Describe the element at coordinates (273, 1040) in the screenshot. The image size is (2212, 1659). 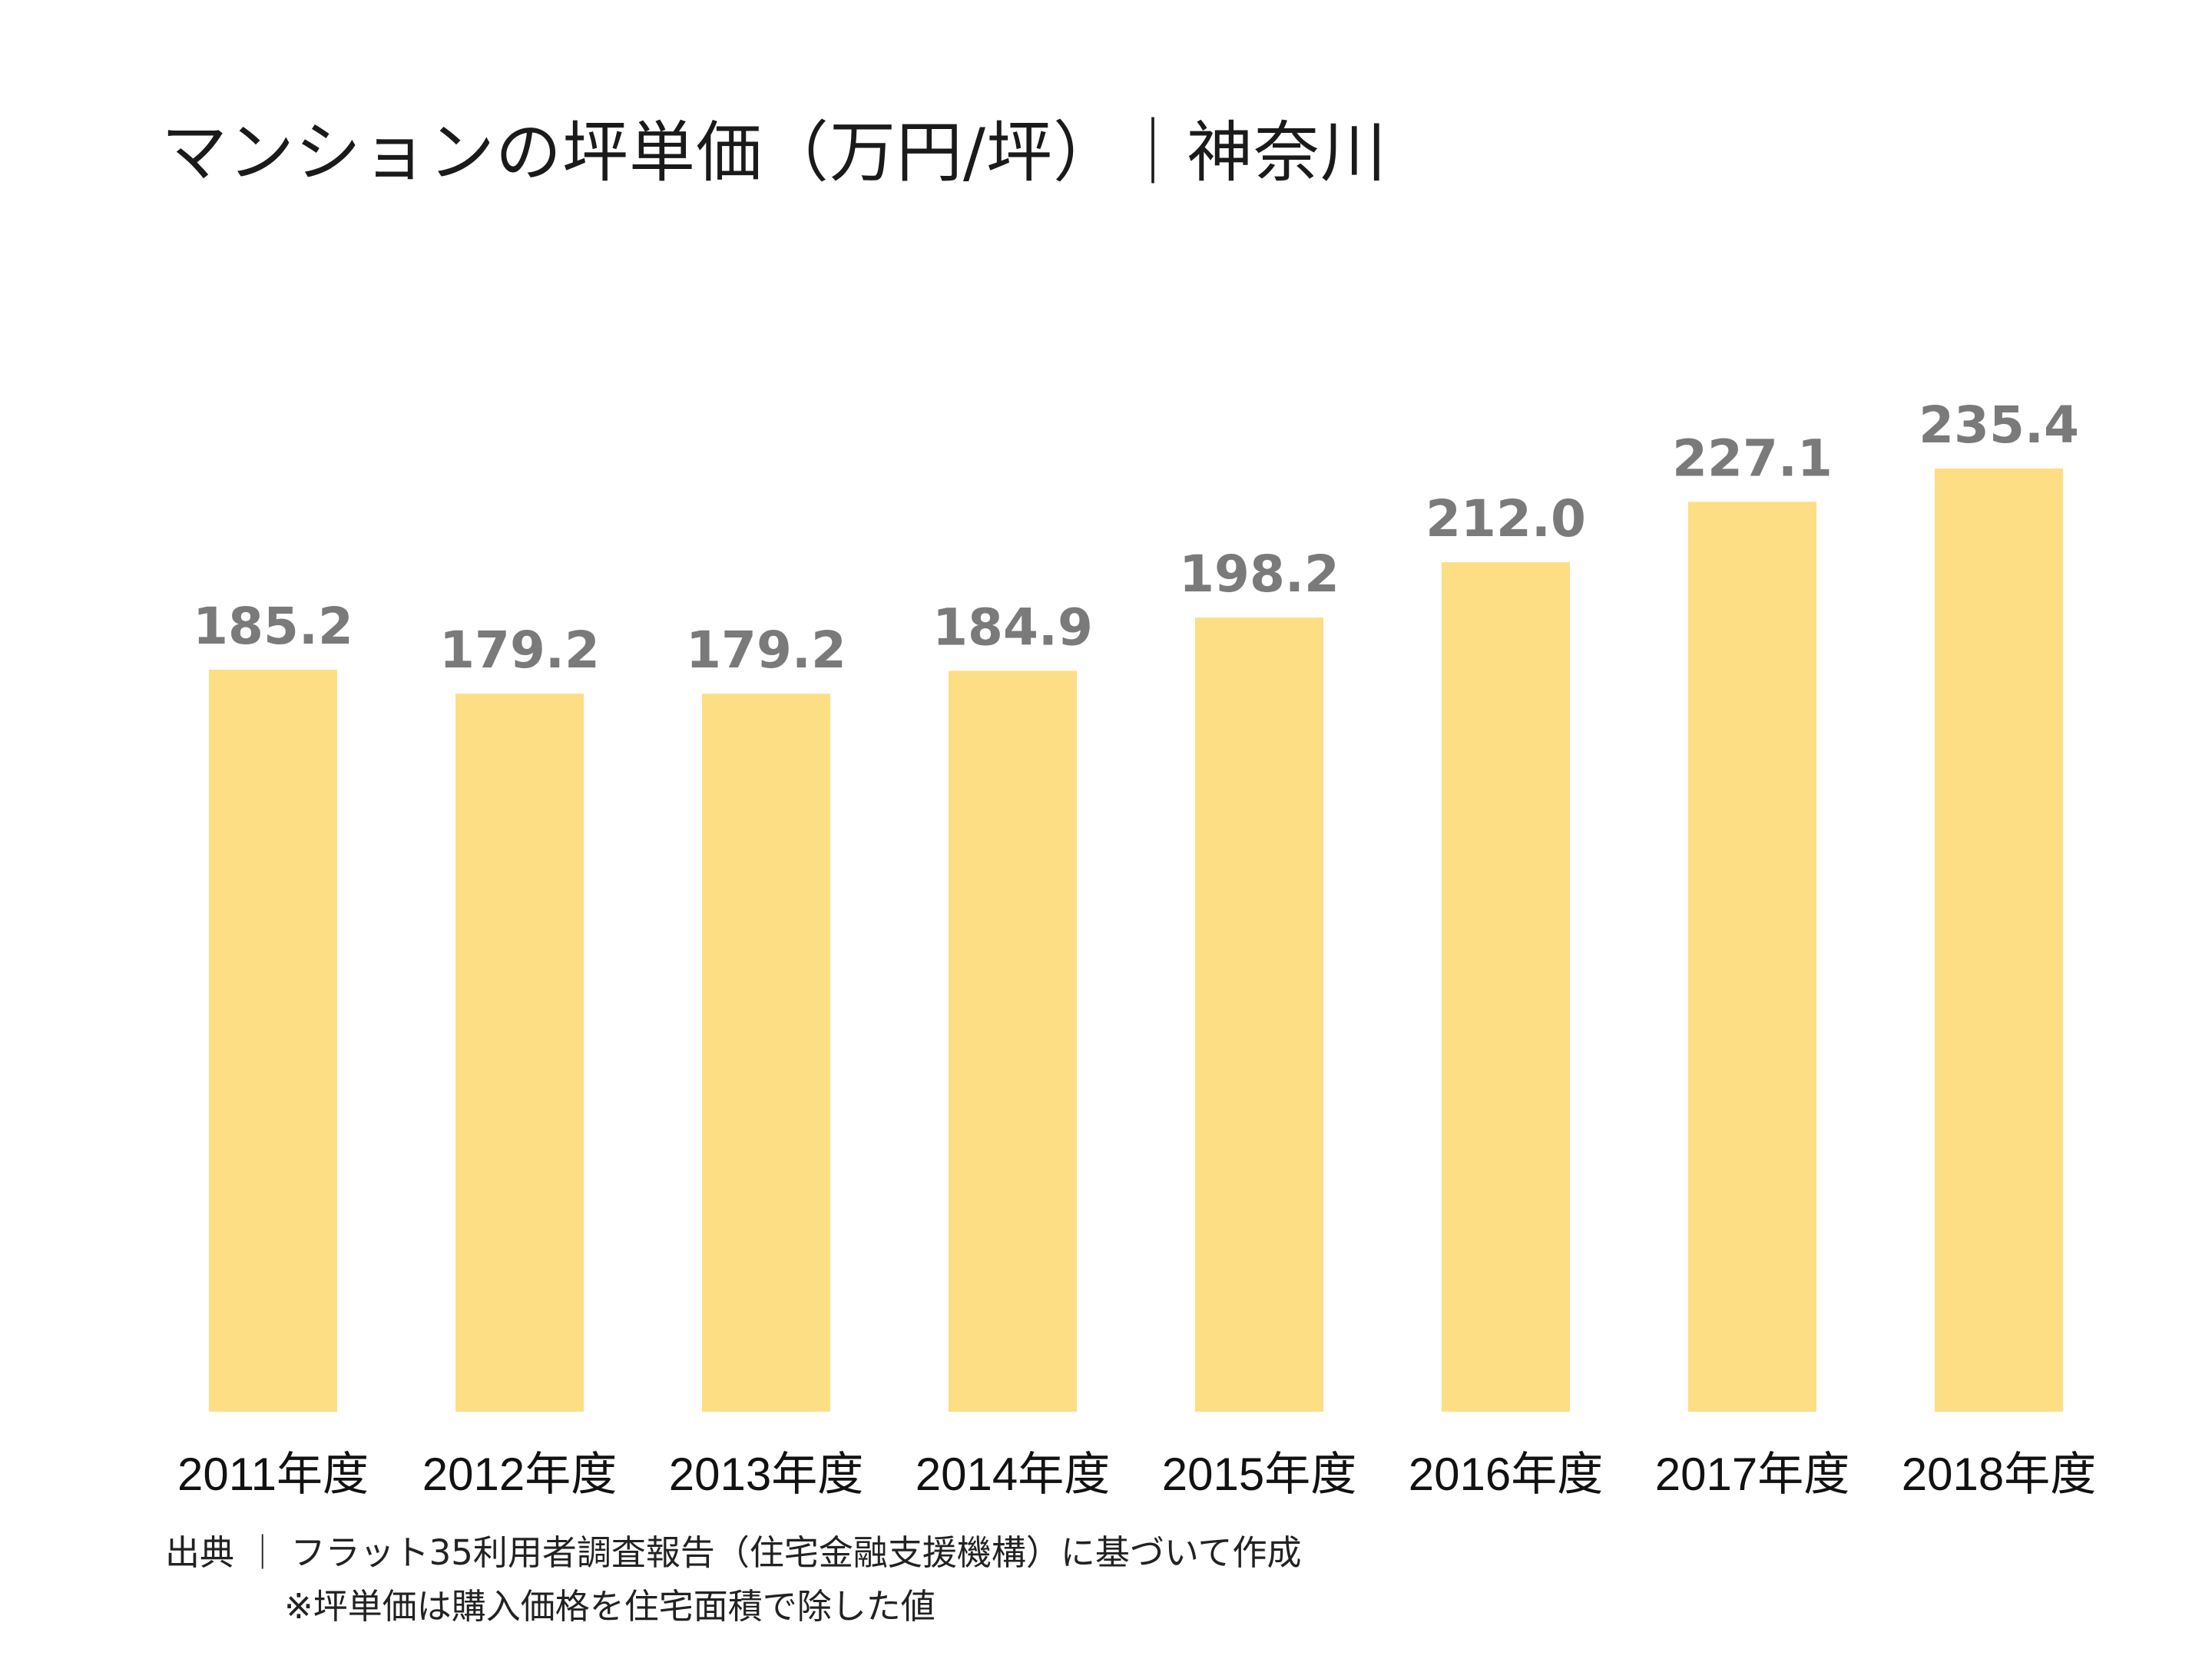
I see `bar-2011年度` at that location.